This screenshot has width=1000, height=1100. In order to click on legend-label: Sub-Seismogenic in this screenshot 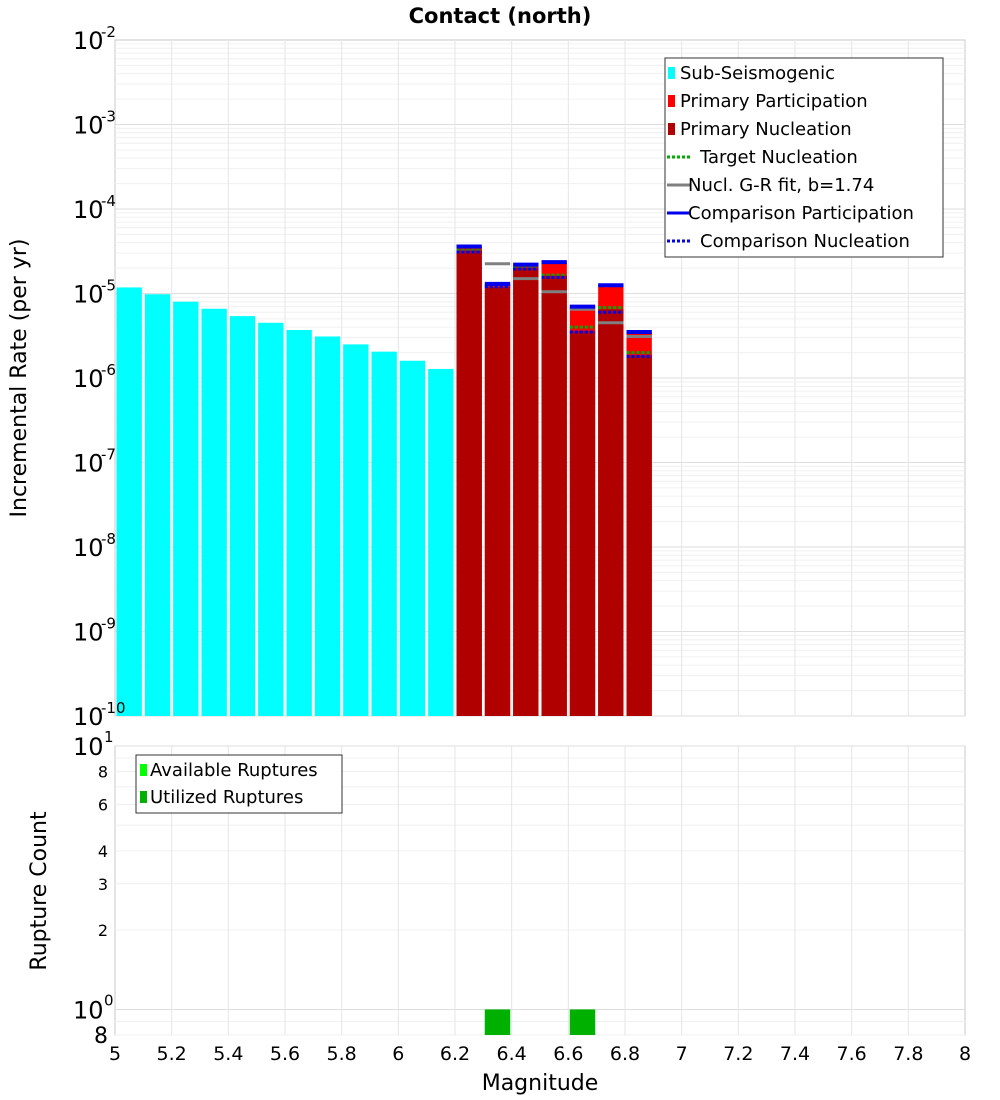, I will do `click(757, 73)`.